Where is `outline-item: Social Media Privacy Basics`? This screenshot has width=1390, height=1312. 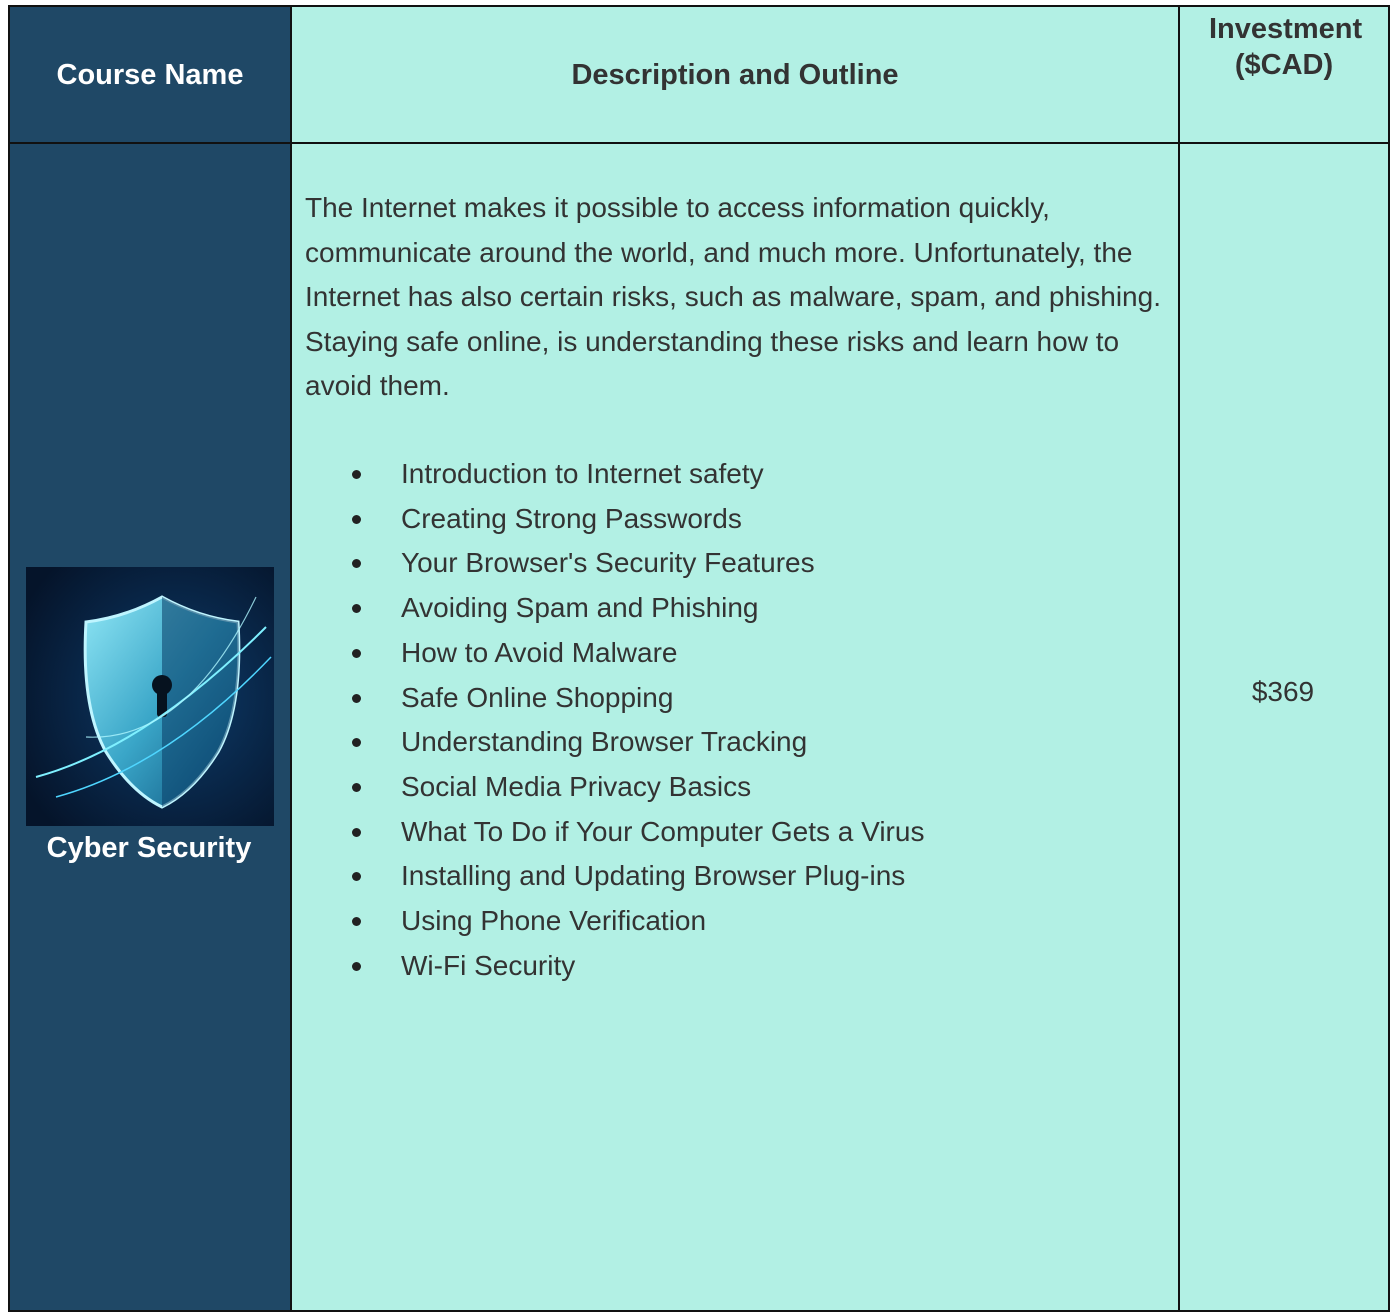
outline-item: Social Media Privacy Basics is located at coordinates (638, 787).